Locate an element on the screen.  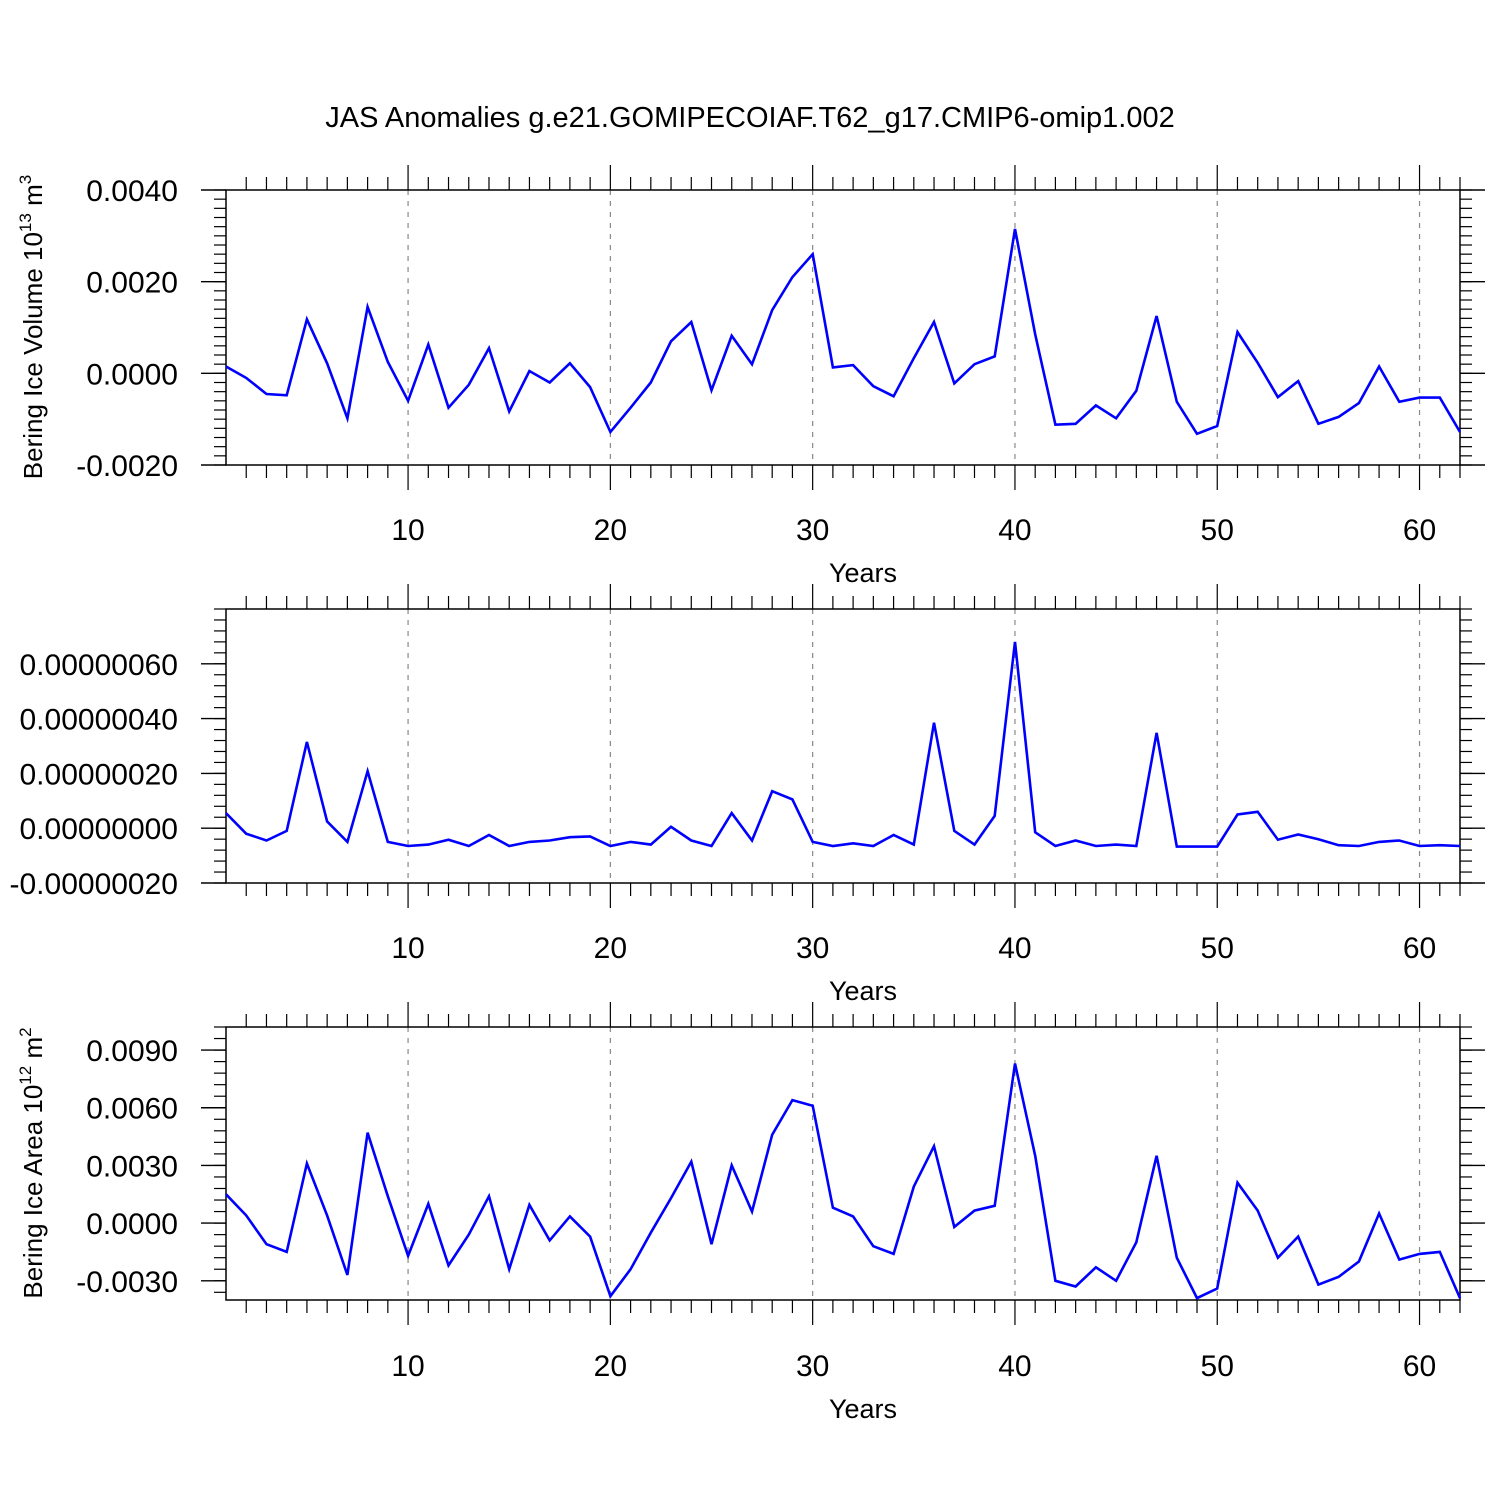
y-tick-label: 0.0060 is located at coordinates (132, 1109).